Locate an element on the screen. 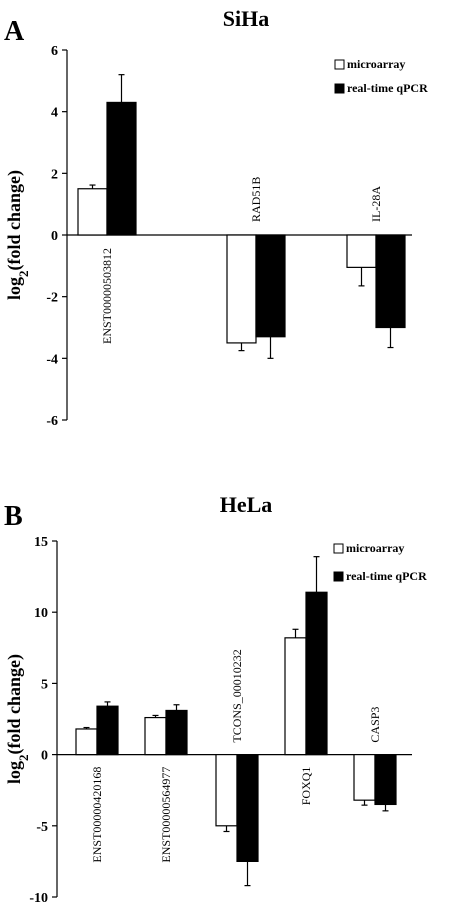 This screenshot has width=450, height=913. category-label-siha: IL-28A is located at coordinates (376, 204).